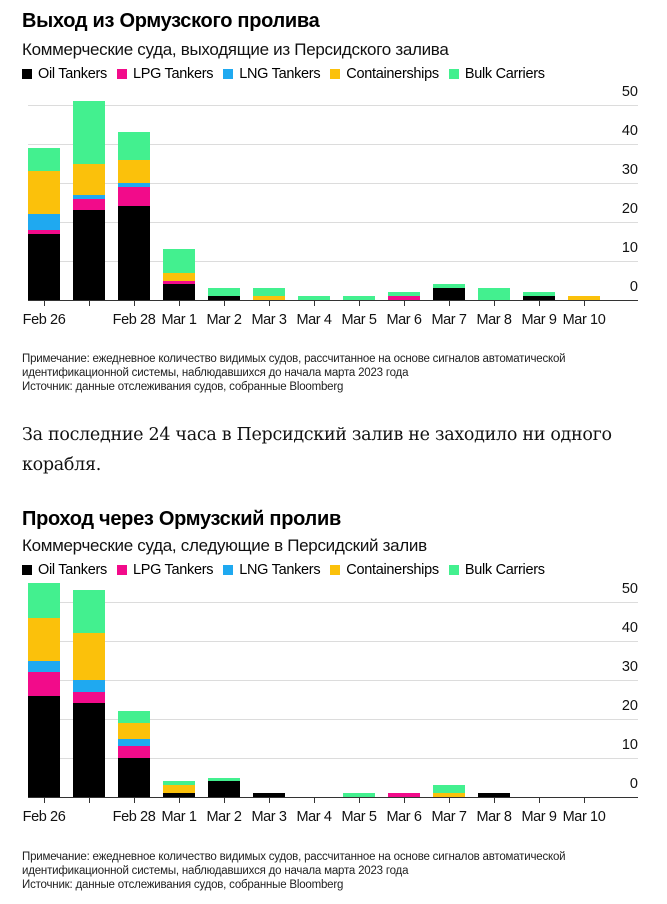 This screenshot has height=904, width=667. What do you see at coordinates (179, 320) in the screenshot?
I see `x-axis-label: Mar 1` at bounding box center [179, 320].